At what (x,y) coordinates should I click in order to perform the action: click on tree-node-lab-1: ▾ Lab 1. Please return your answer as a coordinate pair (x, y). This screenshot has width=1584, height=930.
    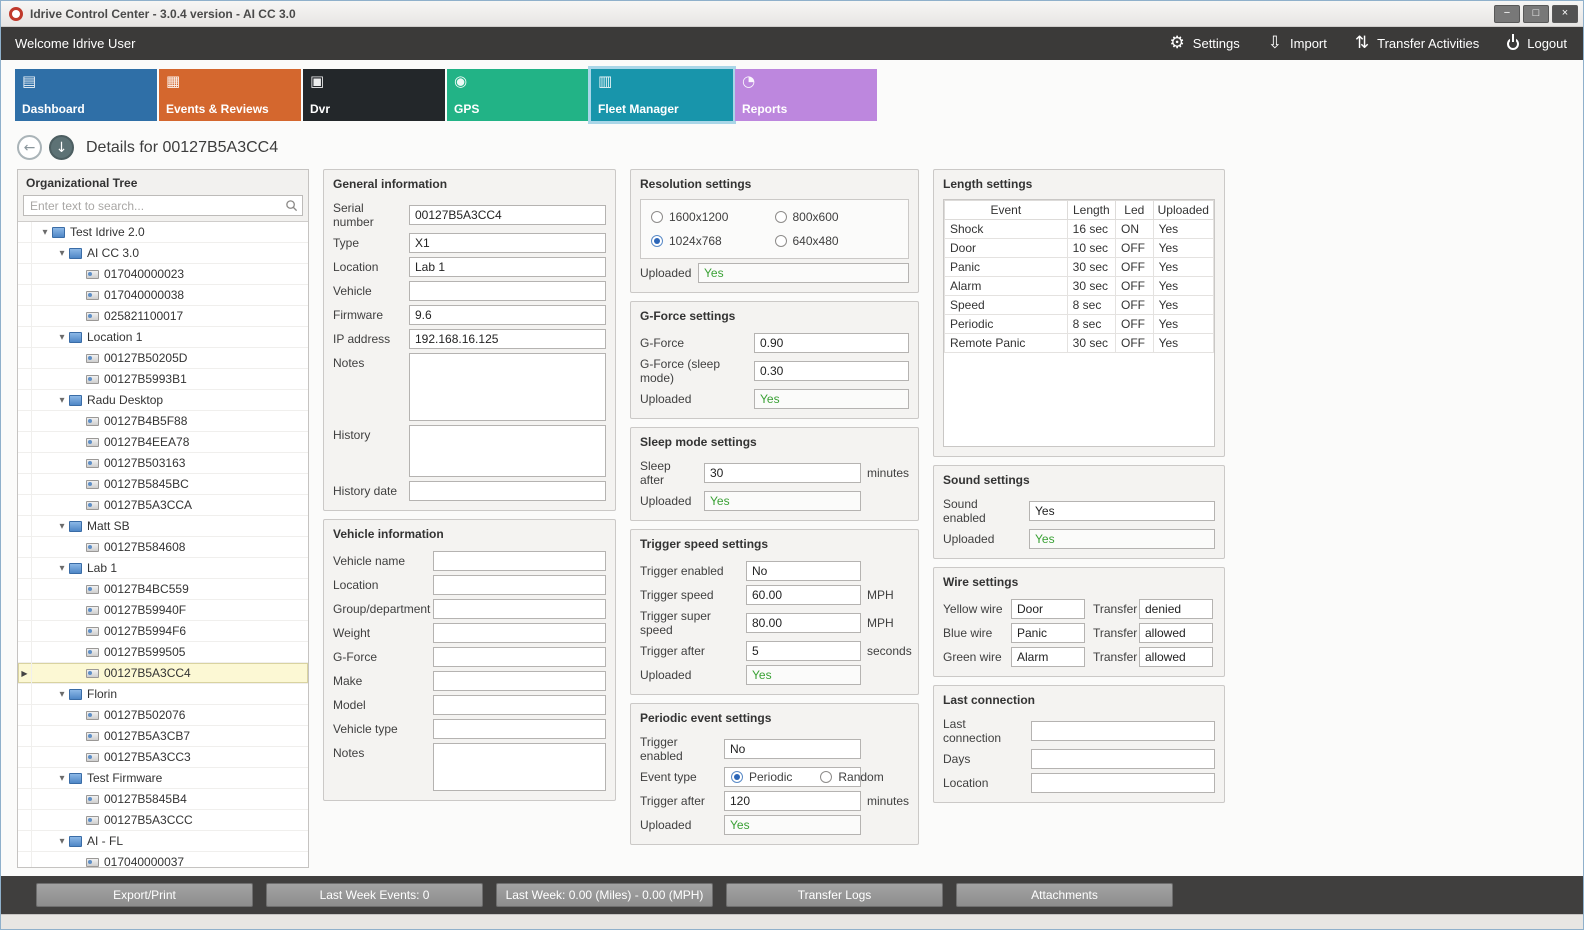
    Looking at the image, I should click on (163, 568).